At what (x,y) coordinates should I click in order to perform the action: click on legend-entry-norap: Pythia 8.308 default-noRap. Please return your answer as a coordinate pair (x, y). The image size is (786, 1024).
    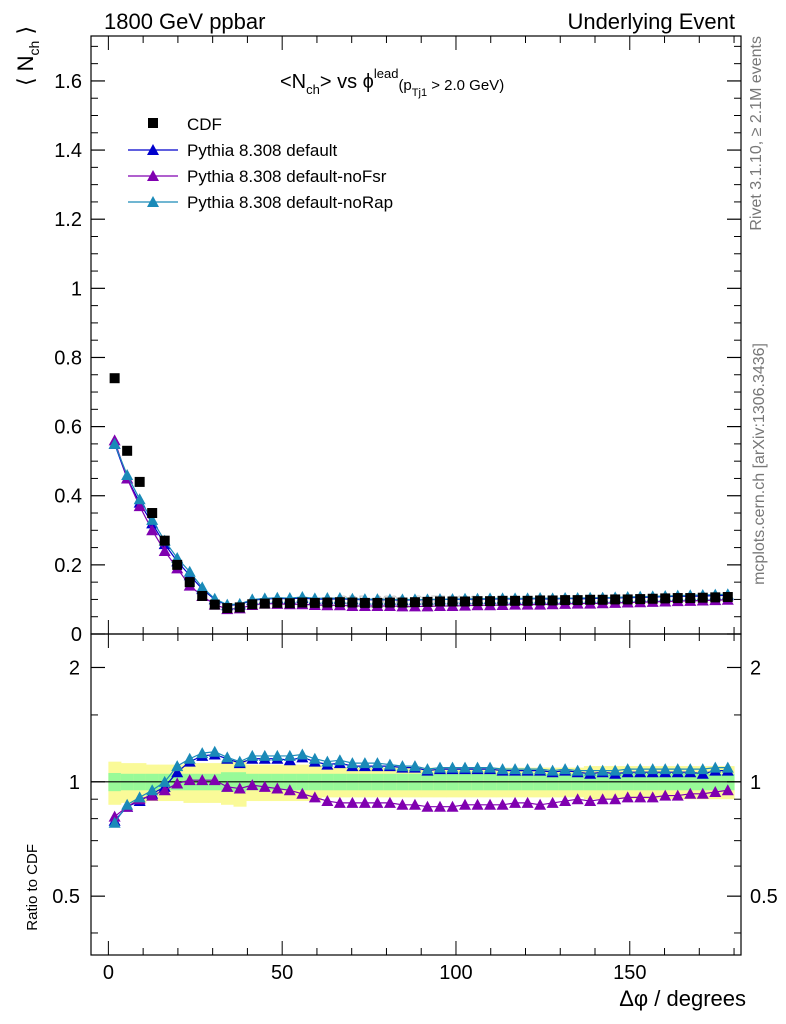
    Looking at the image, I should click on (260, 202).